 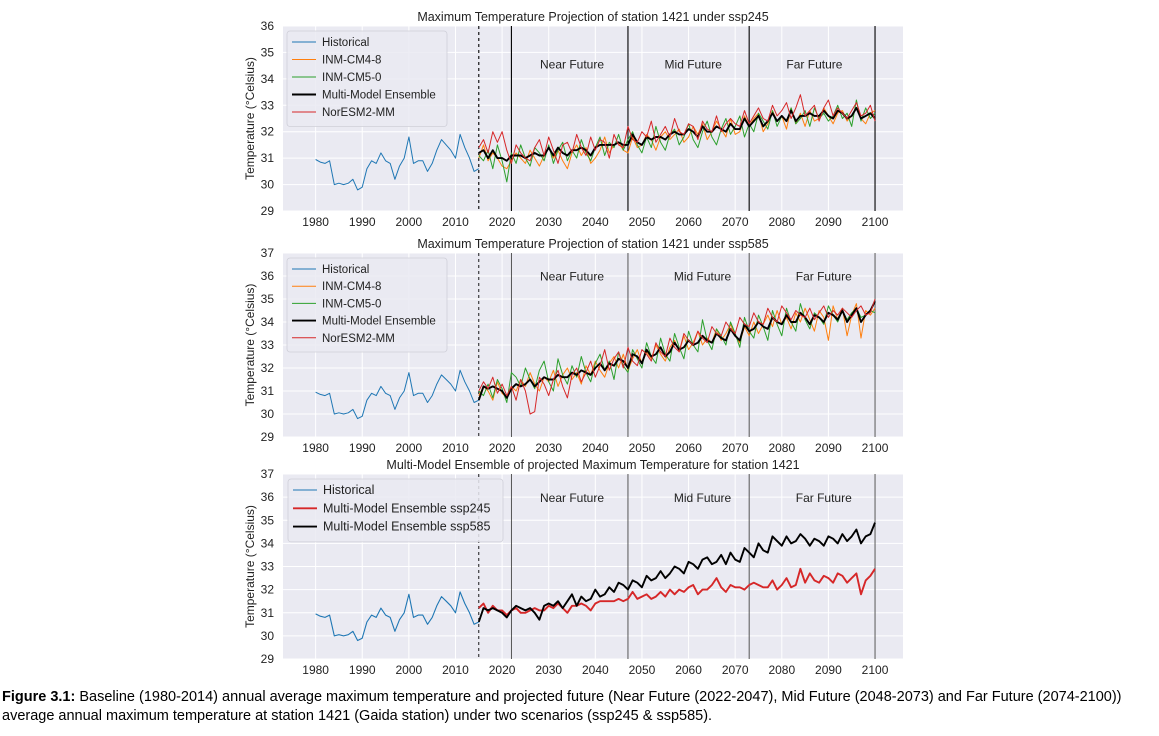 What do you see at coordinates (406, 508) in the screenshot?
I see `legend-label: Multi-Model Ensemble ssp245` at bounding box center [406, 508].